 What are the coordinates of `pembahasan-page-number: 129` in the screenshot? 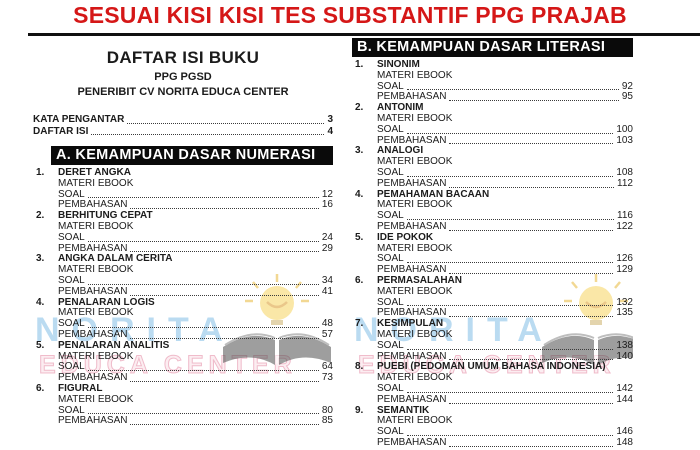 It's located at (624, 270).